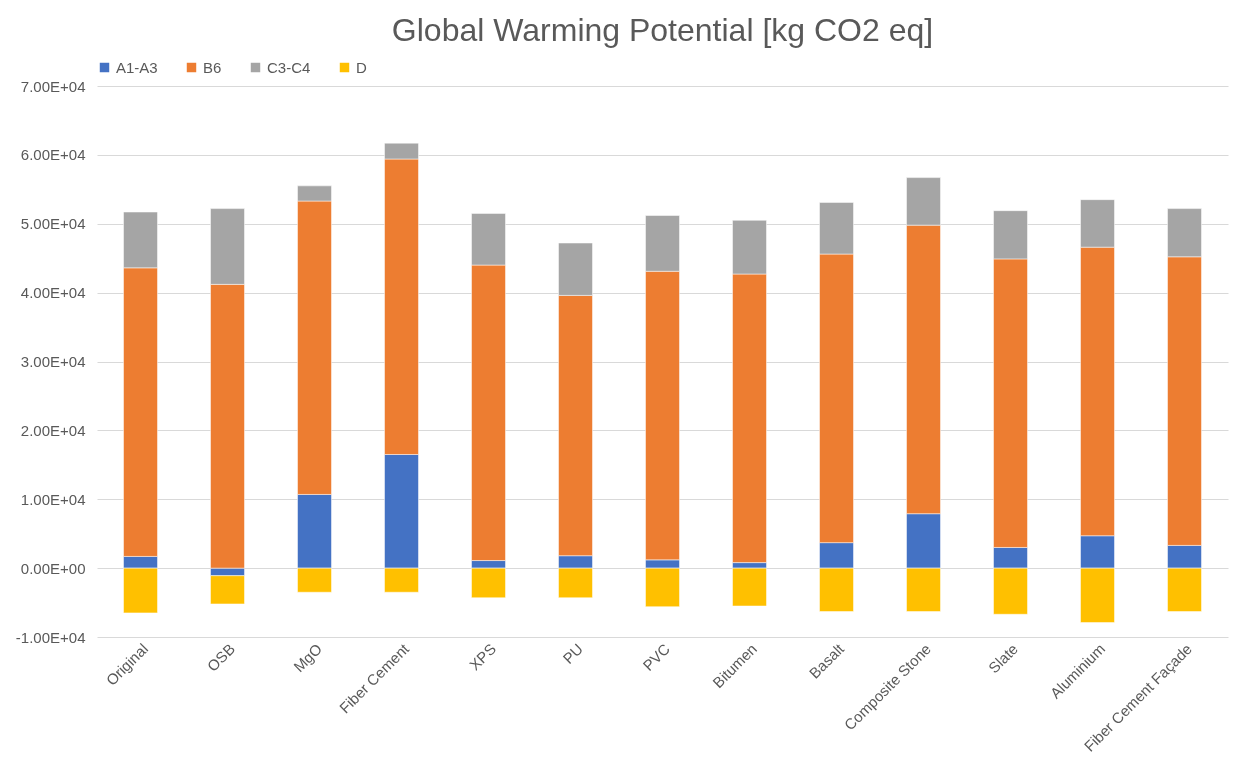  Describe the element at coordinates (53, 499) in the screenshot. I see `y-tick-label: 1.00E+04` at that location.